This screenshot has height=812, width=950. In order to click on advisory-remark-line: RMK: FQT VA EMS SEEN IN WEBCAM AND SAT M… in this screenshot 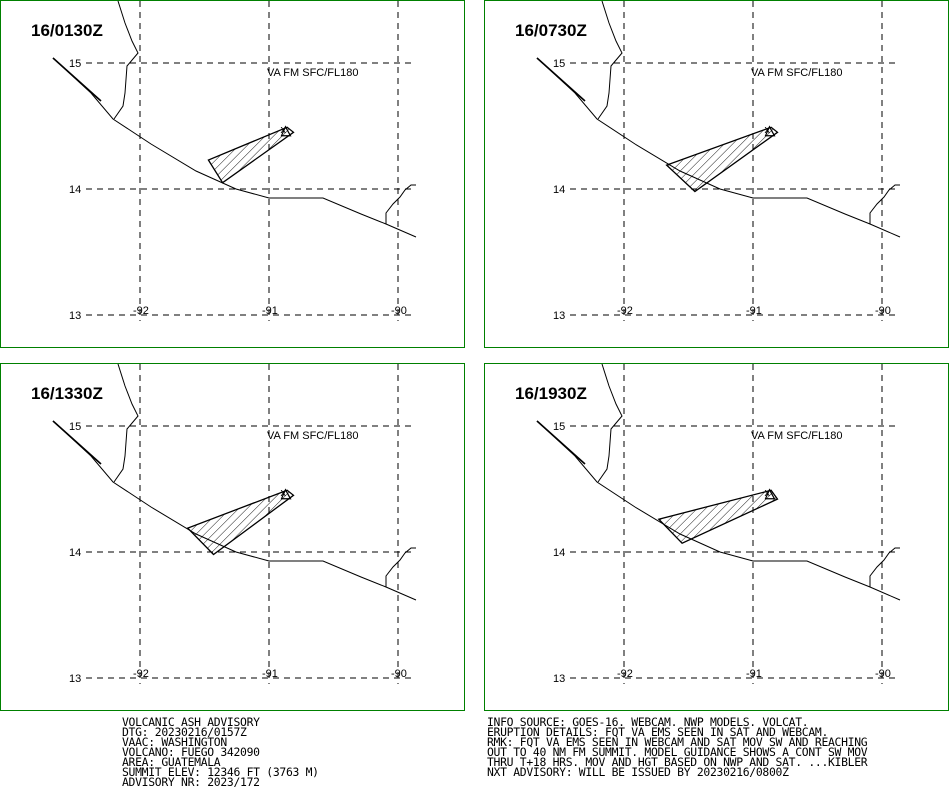, I will do `click(677, 742)`.